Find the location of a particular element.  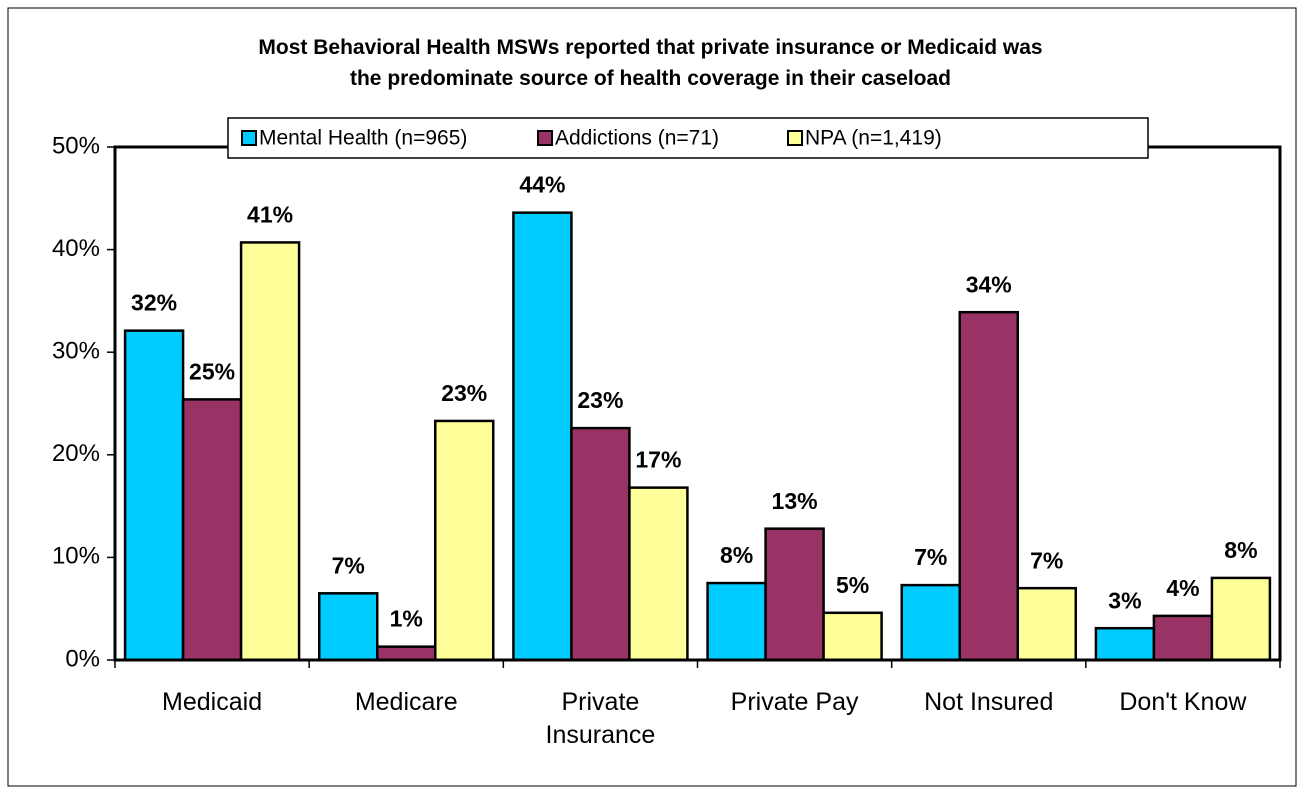

data-label: 1% is located at coordinates (406, 619).